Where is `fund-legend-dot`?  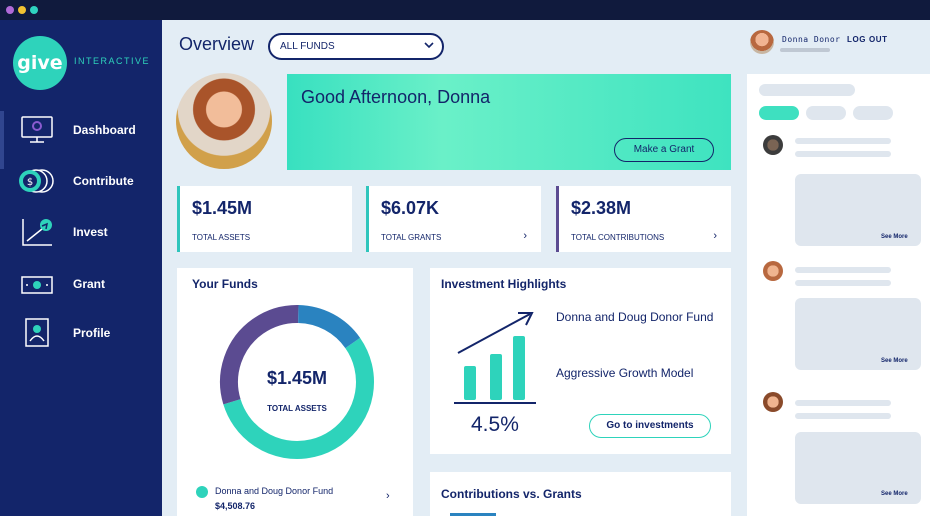
fund-legend-dot is located at coordinates (202, 492).